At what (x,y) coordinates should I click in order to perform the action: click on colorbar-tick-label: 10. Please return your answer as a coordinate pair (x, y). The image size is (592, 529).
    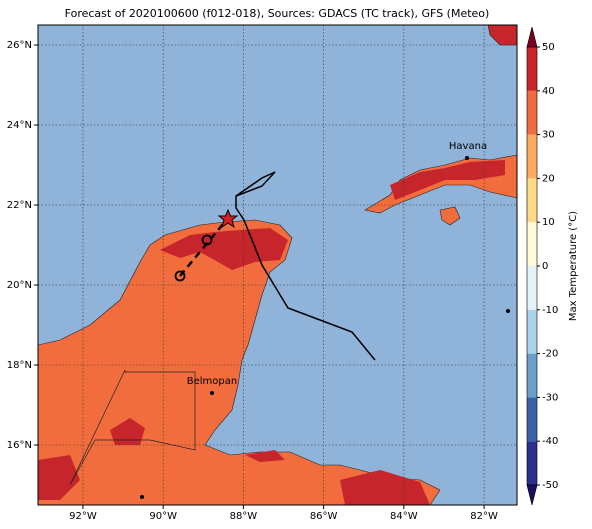
    Looking at the image, I should click on (548, 222).